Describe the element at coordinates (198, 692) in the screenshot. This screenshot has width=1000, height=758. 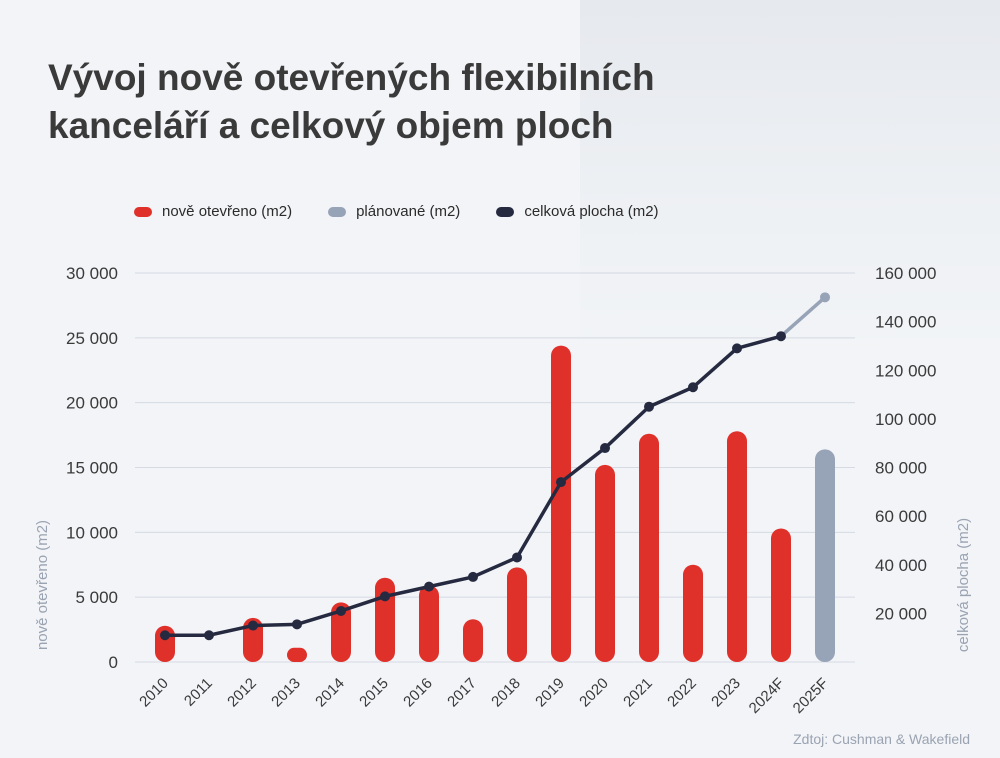
I see `x-tick-label: 2011` at that location.